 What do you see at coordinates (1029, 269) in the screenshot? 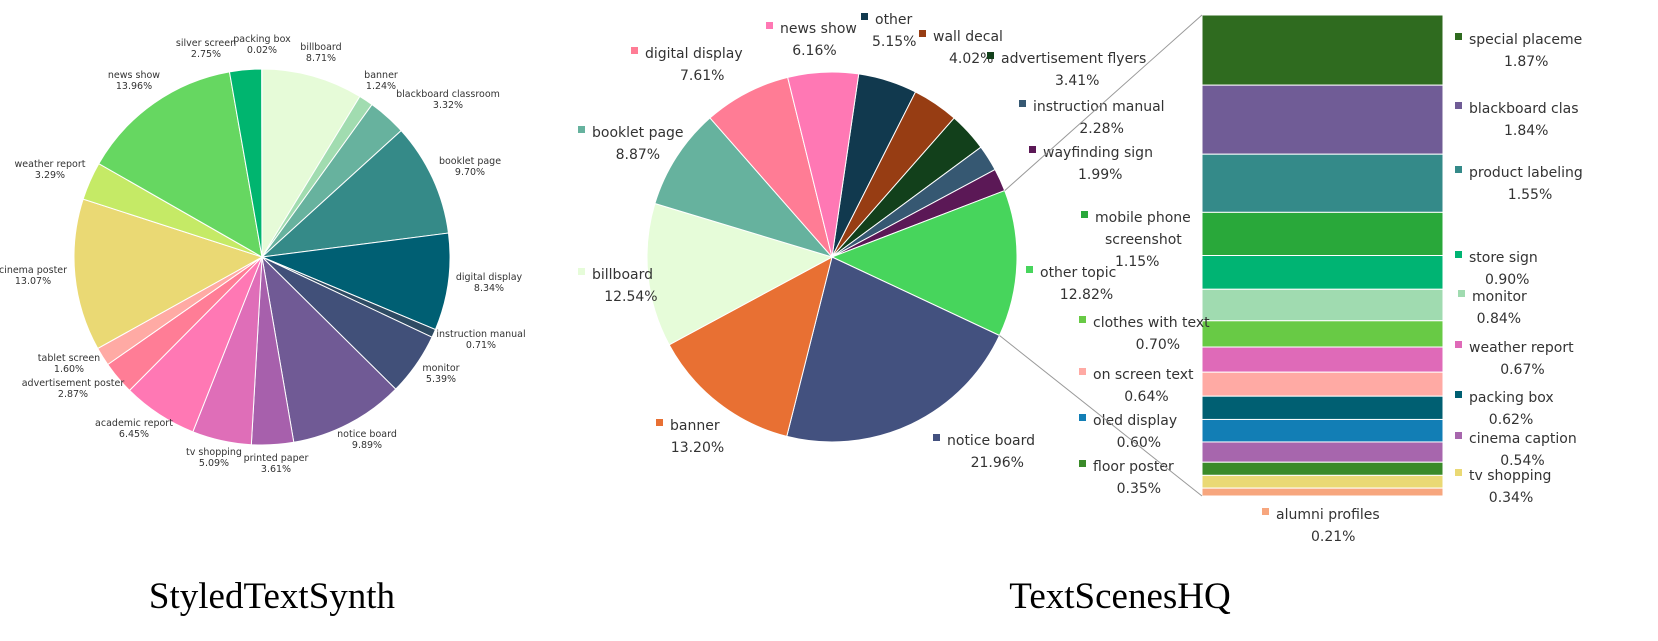
I see `pie2-label-other-topic-marker` at bounding box center [1029, 269].